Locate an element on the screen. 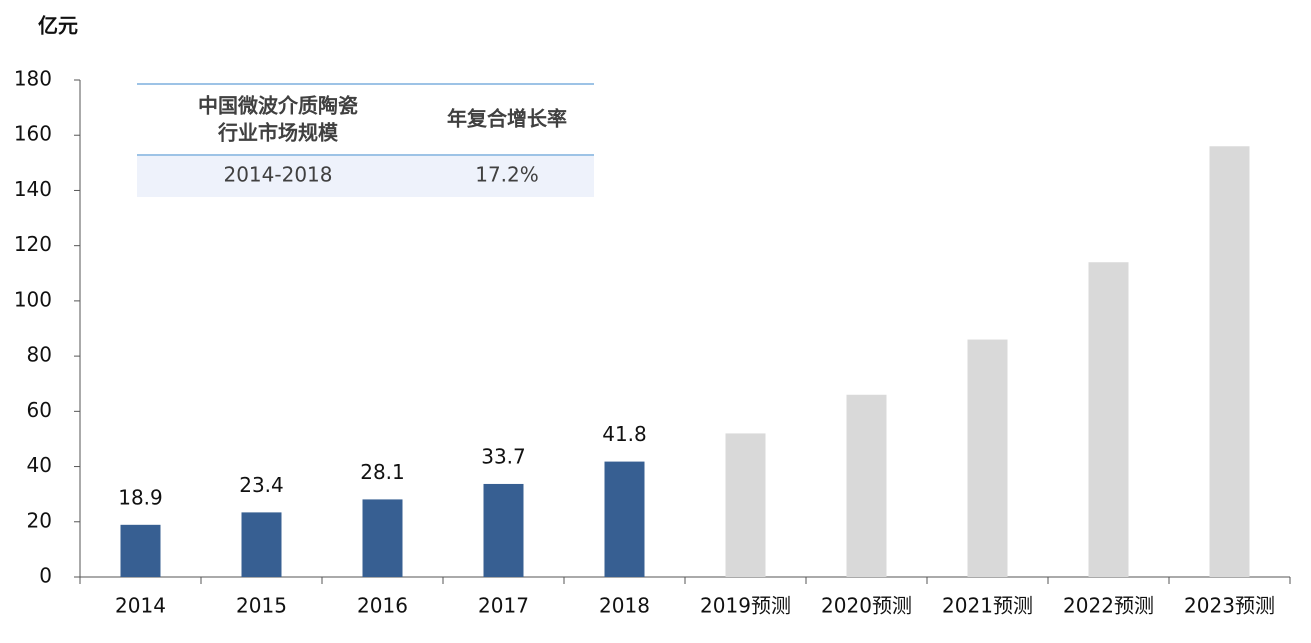  y-tick-label: 80 is located at coordinates (39, 355).